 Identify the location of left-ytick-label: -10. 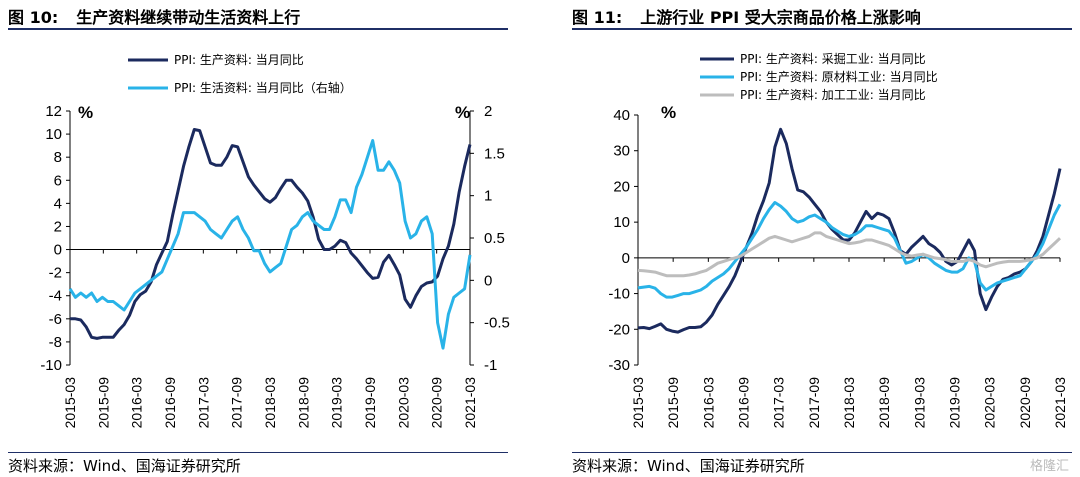
(51, 365).